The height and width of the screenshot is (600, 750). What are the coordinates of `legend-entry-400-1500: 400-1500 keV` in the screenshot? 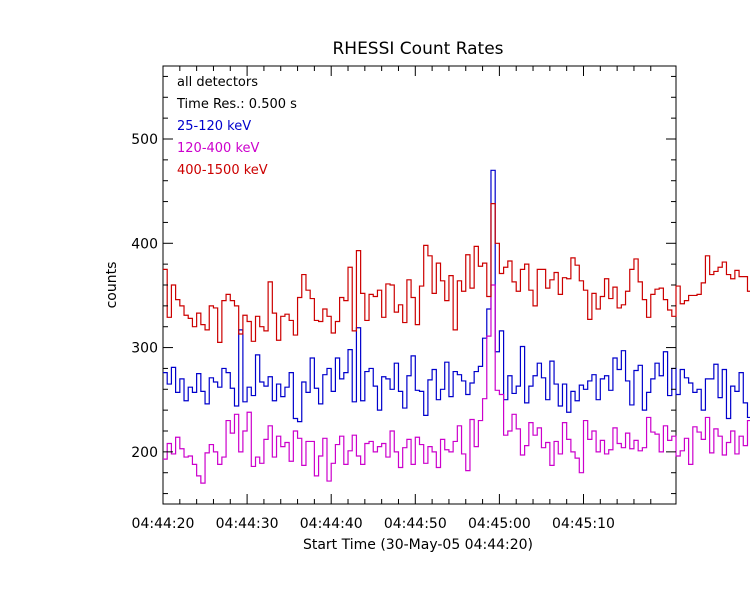 It's located at (222, 170).